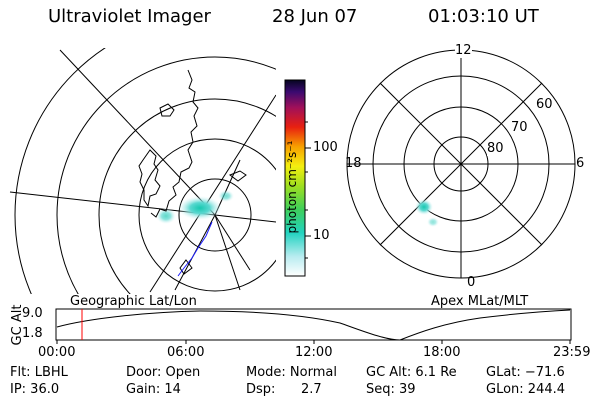 The image size is (600, 400). Describe the element at coordinates (572, 352) in the screenshot. I see `time-tick: 23:59` at that location.